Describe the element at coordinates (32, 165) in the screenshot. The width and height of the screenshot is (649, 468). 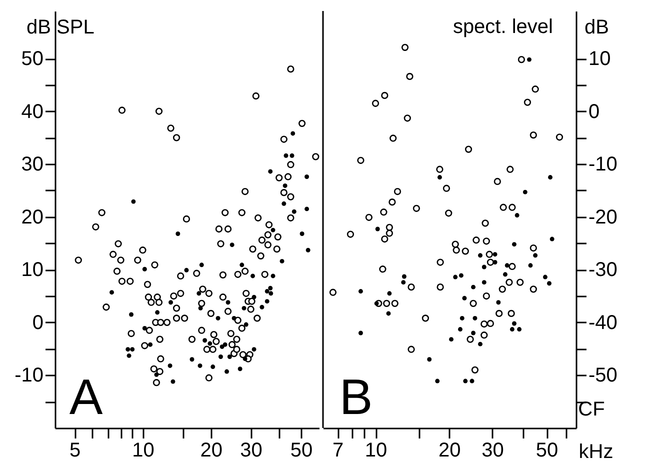
I see `y-tick-label: 30` at that location.